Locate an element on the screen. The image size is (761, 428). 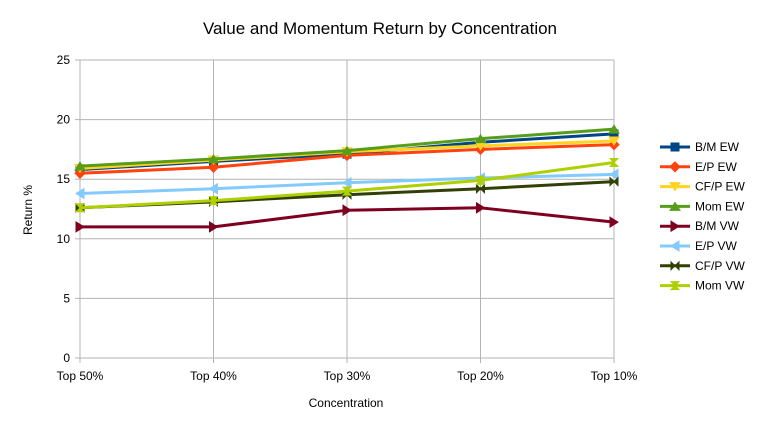
y-tick-label: 20 is located at coordinates (64, 120).